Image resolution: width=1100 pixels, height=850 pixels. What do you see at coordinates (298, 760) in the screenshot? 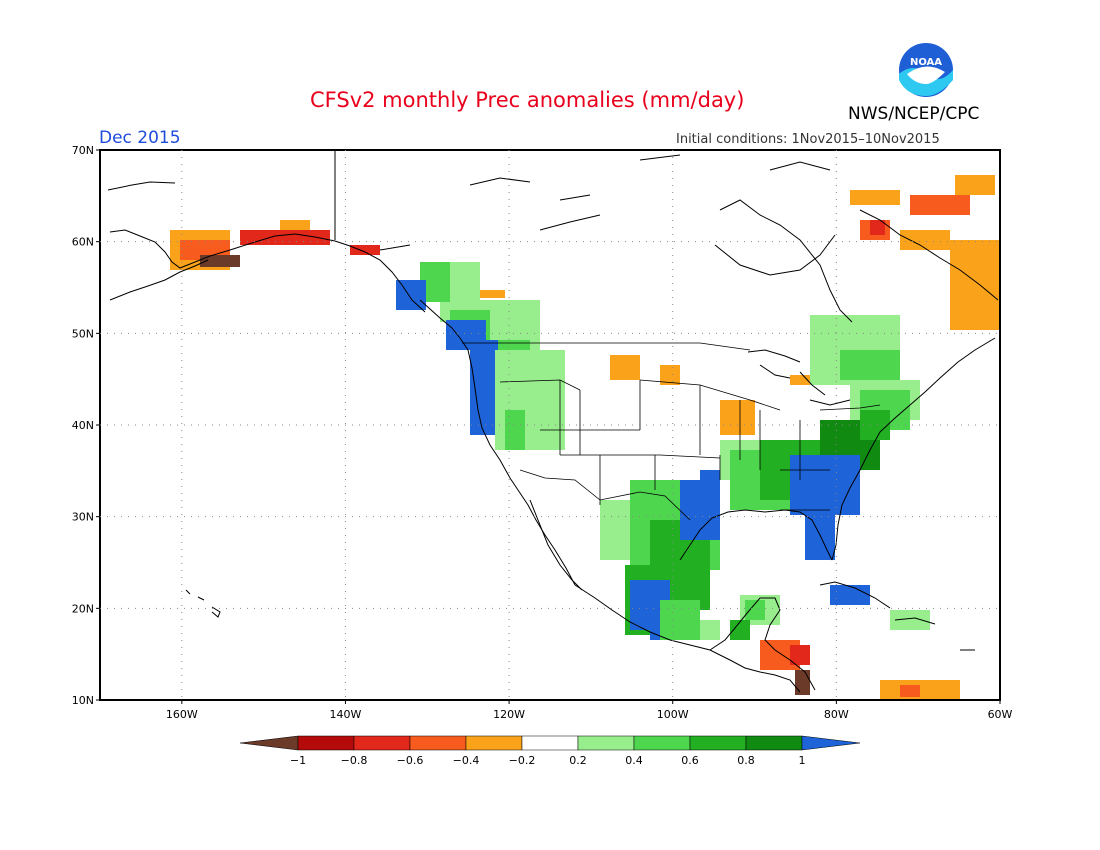
I see `colorbar-label: −1` at bounding box center [298, 760].